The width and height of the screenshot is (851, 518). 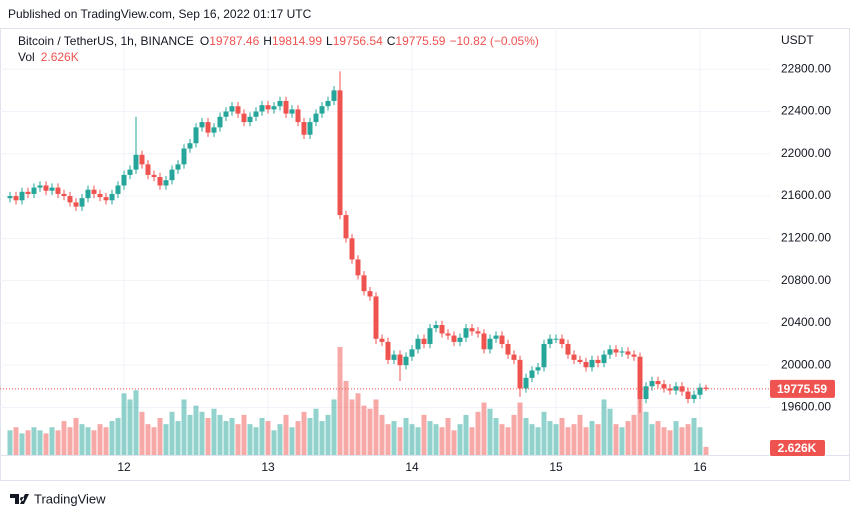 What do you see at coordinates (806, 322) in the screenshot?
I see `y-tick-label: 20400.00` at bounding box center [806, 322].